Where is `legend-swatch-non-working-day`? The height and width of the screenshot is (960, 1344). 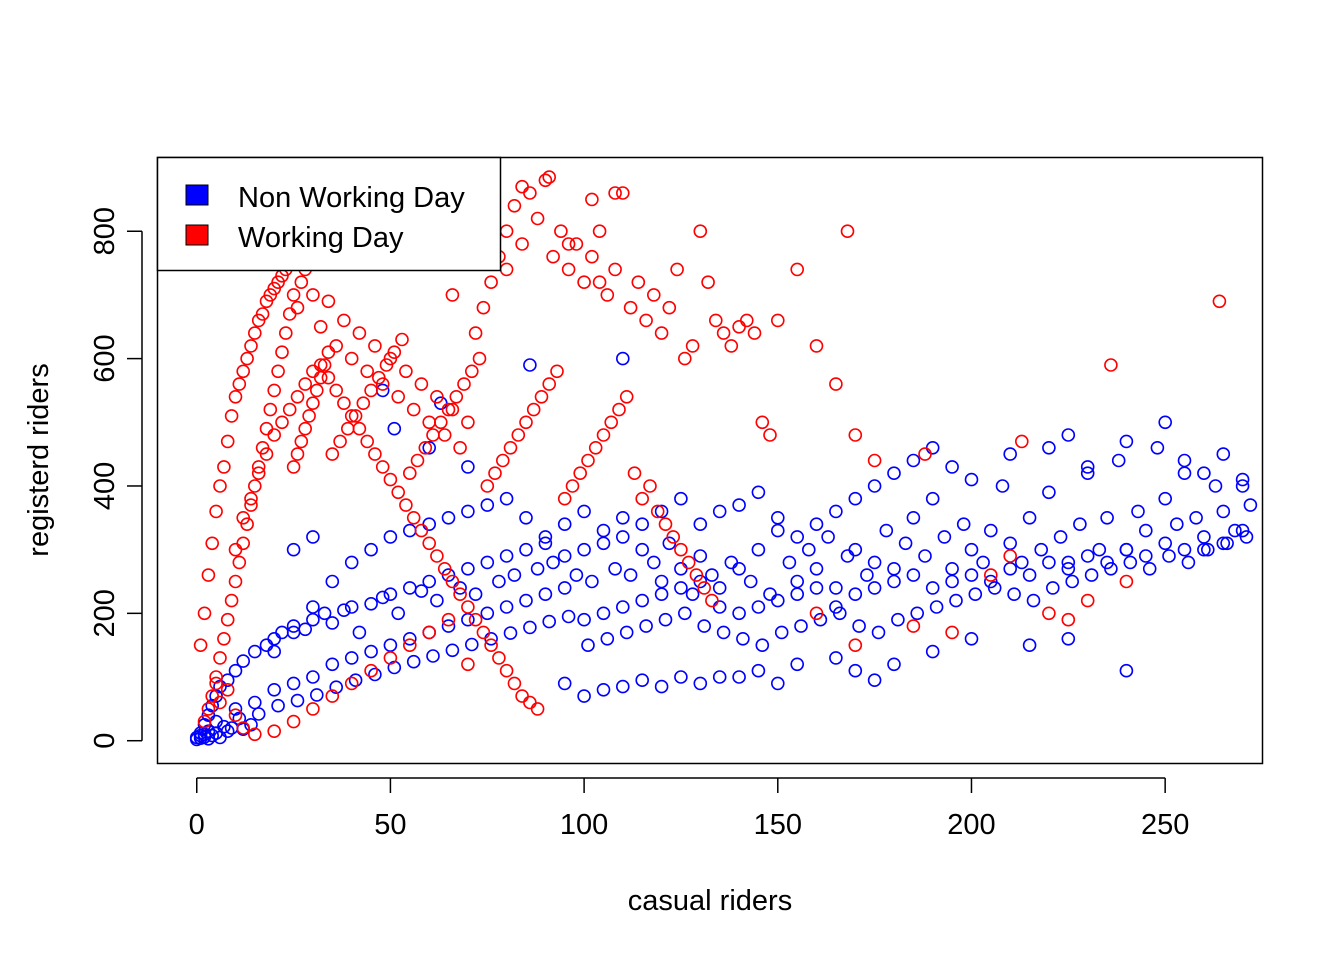
legend-swatch-non-working-day is located at coordinates (197, 195).